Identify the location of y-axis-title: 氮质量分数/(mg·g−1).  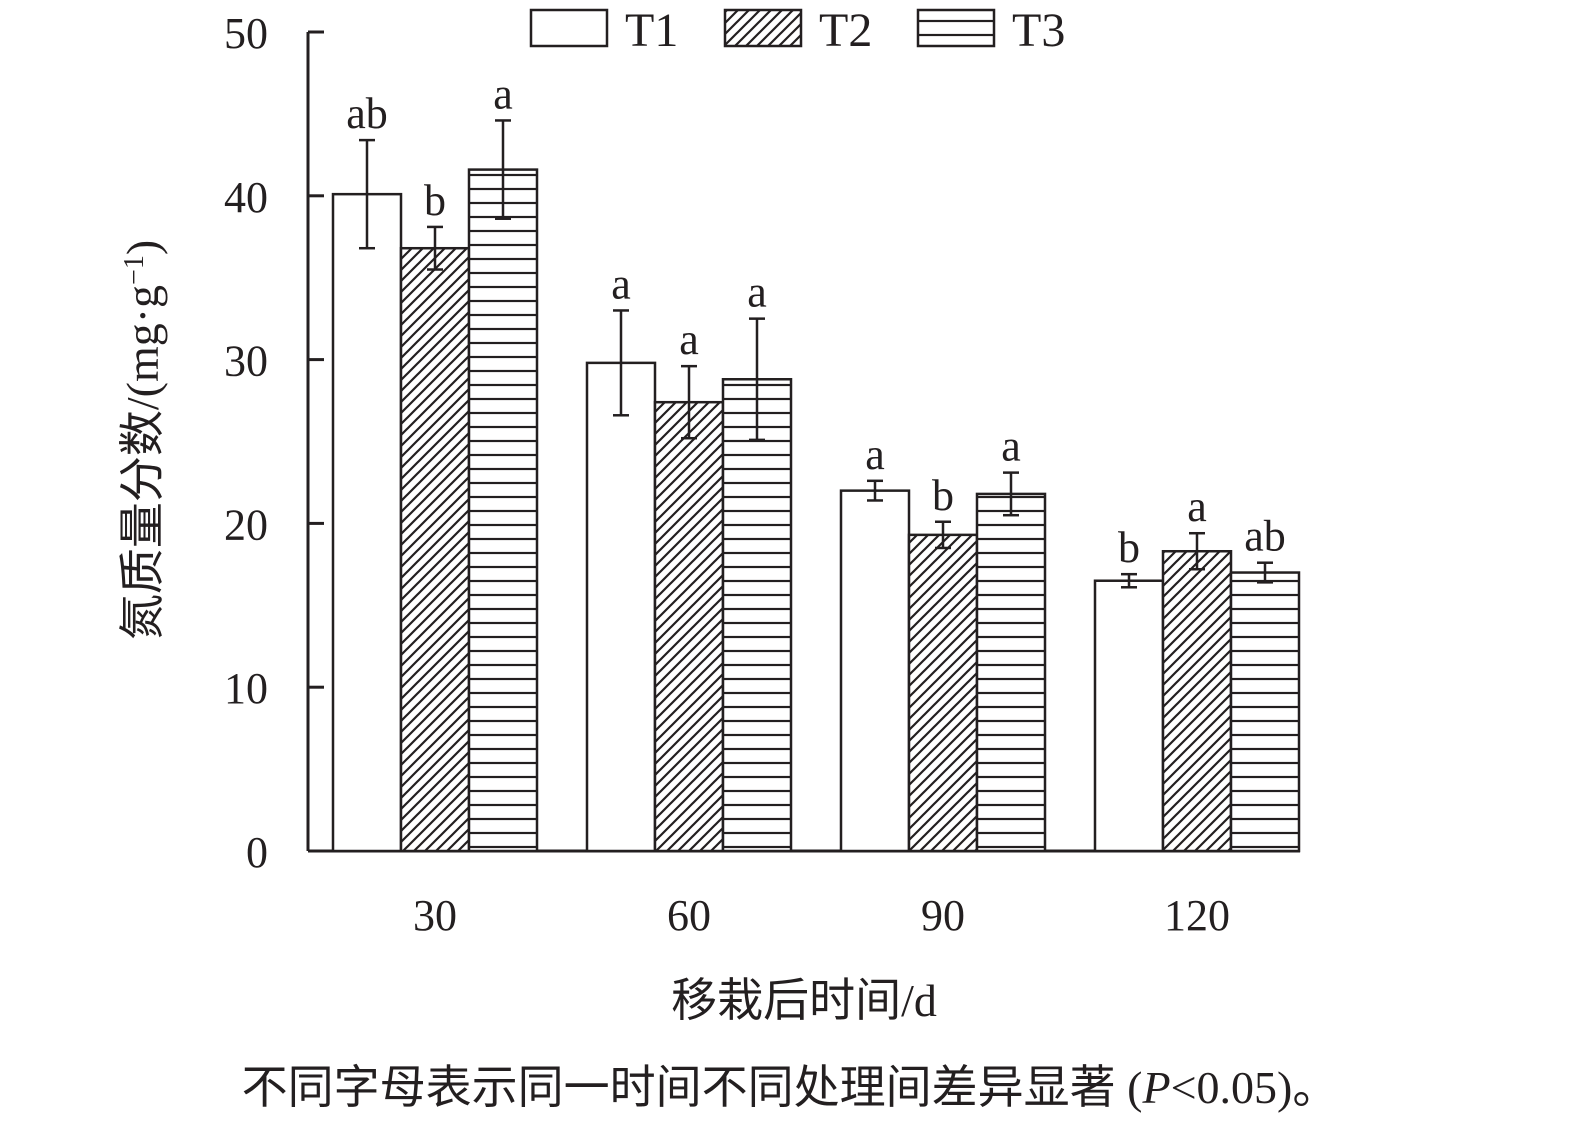
(142, 440).